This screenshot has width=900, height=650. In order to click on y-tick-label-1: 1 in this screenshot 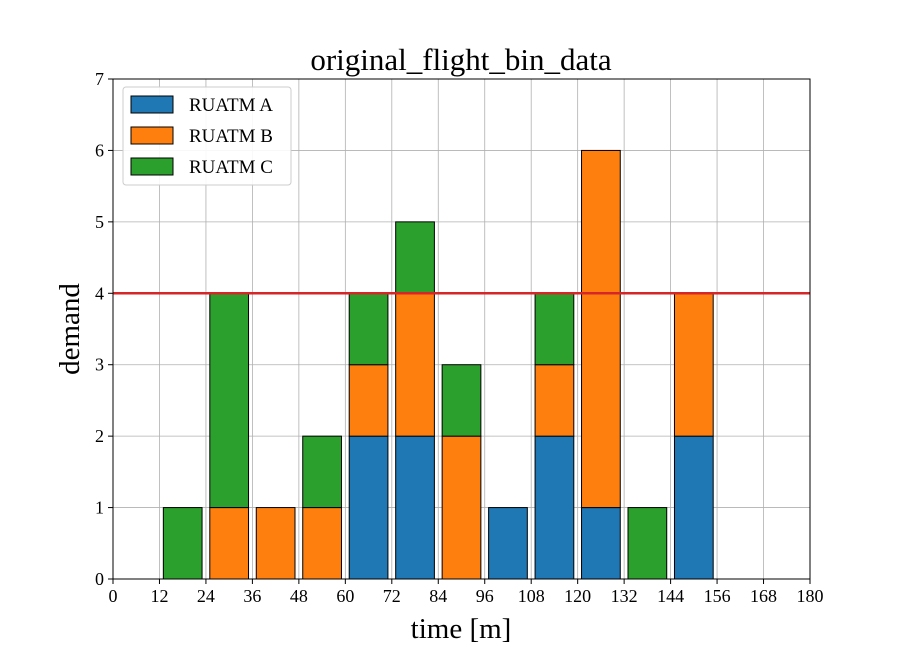, I will do `click(99, 508)`.